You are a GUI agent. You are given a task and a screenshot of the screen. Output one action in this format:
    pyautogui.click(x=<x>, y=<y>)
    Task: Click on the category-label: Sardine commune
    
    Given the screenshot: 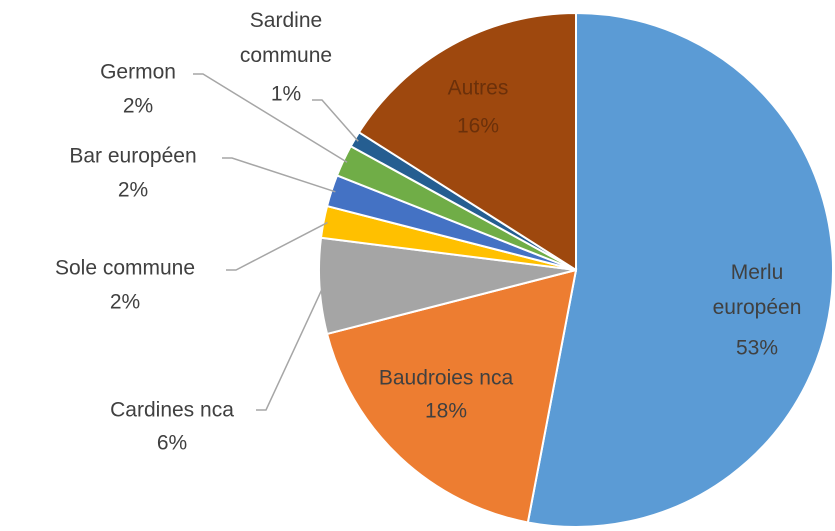 What is the action you would take?
    pyautogui.click(x=286, y=38)
    